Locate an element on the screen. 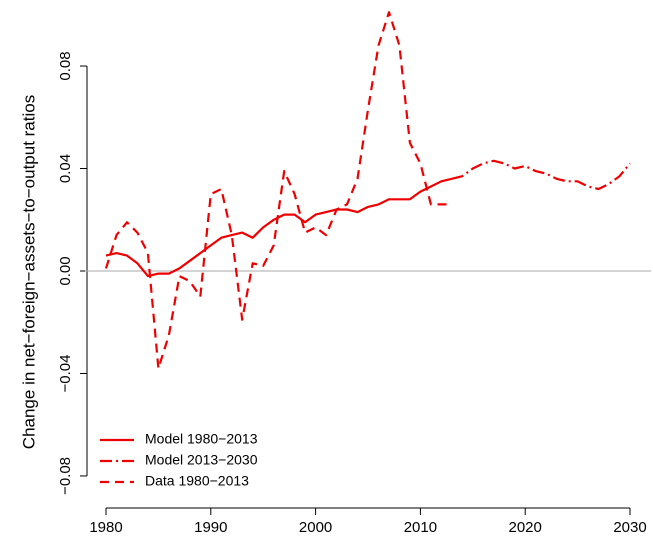 The height and width of the screenshot is (537, 653). x-tick-label: 2000 is located at coordinates (315, 527).